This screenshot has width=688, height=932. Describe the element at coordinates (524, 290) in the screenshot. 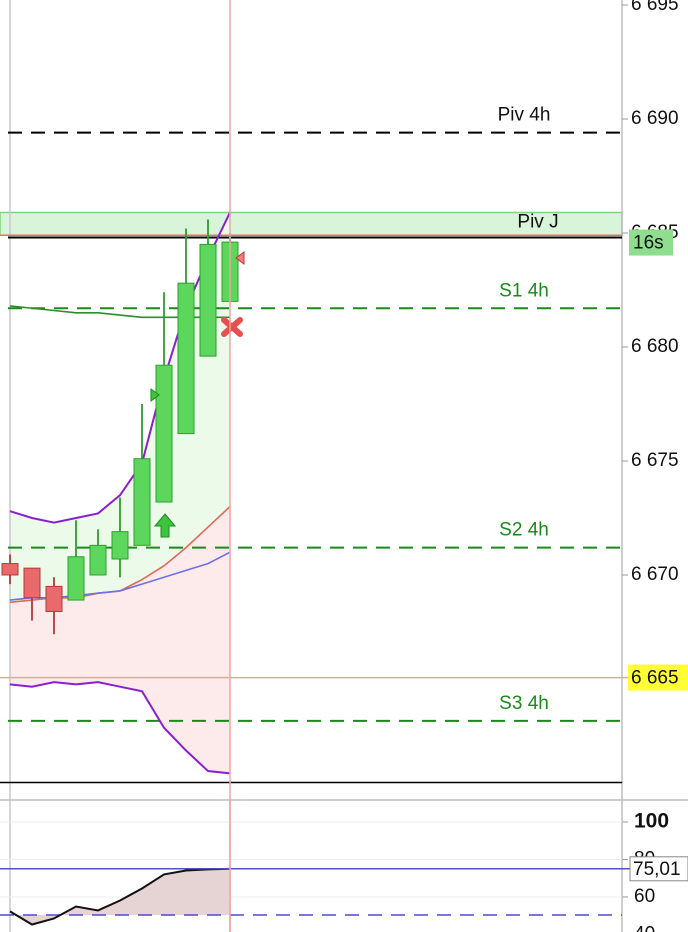

I see `level-label: S1 4h` at that location.